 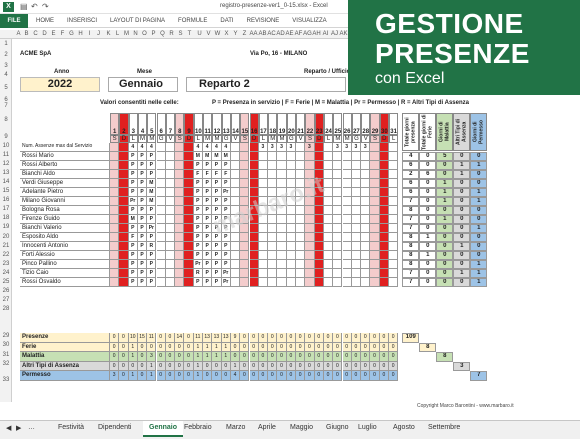 I want to click on row-header: 28, so click(x=6, y=309).